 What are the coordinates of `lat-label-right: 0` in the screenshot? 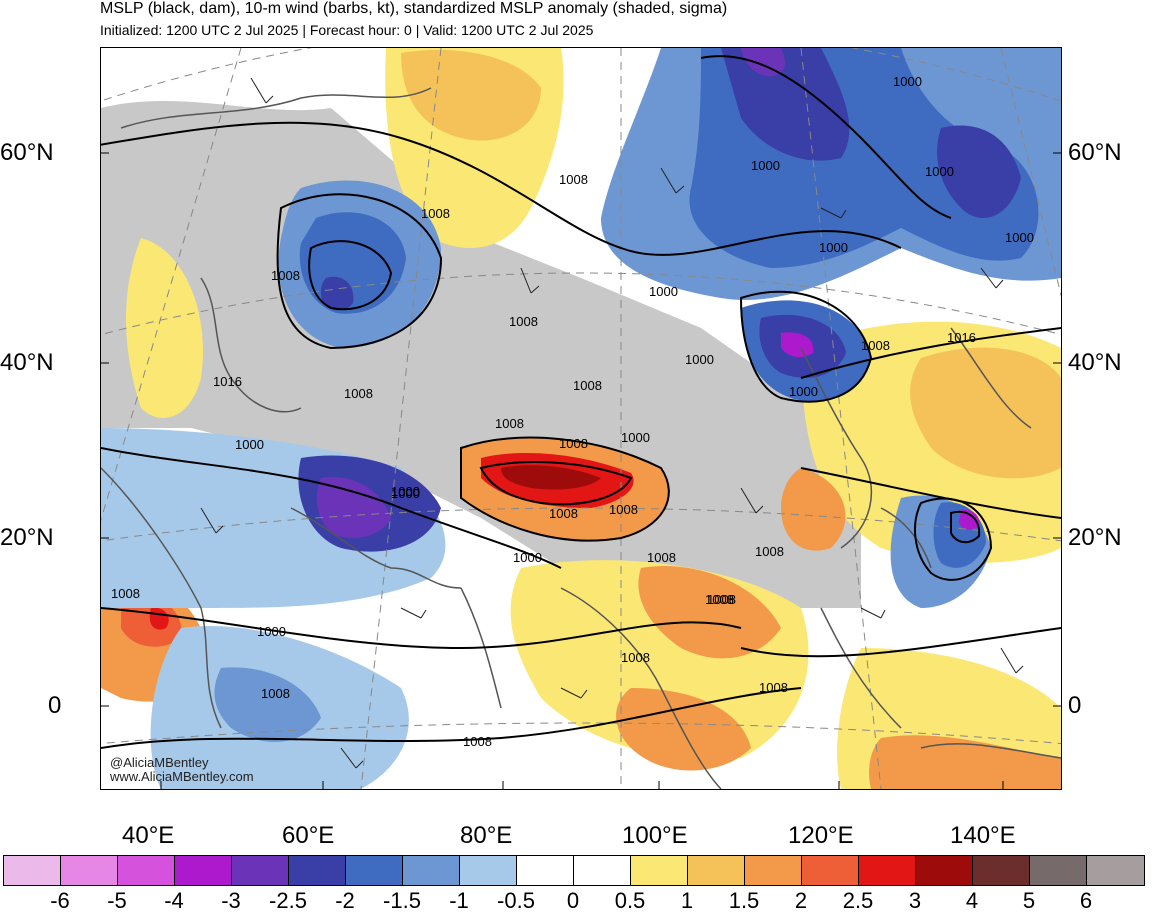 It's located at (1075, 705).